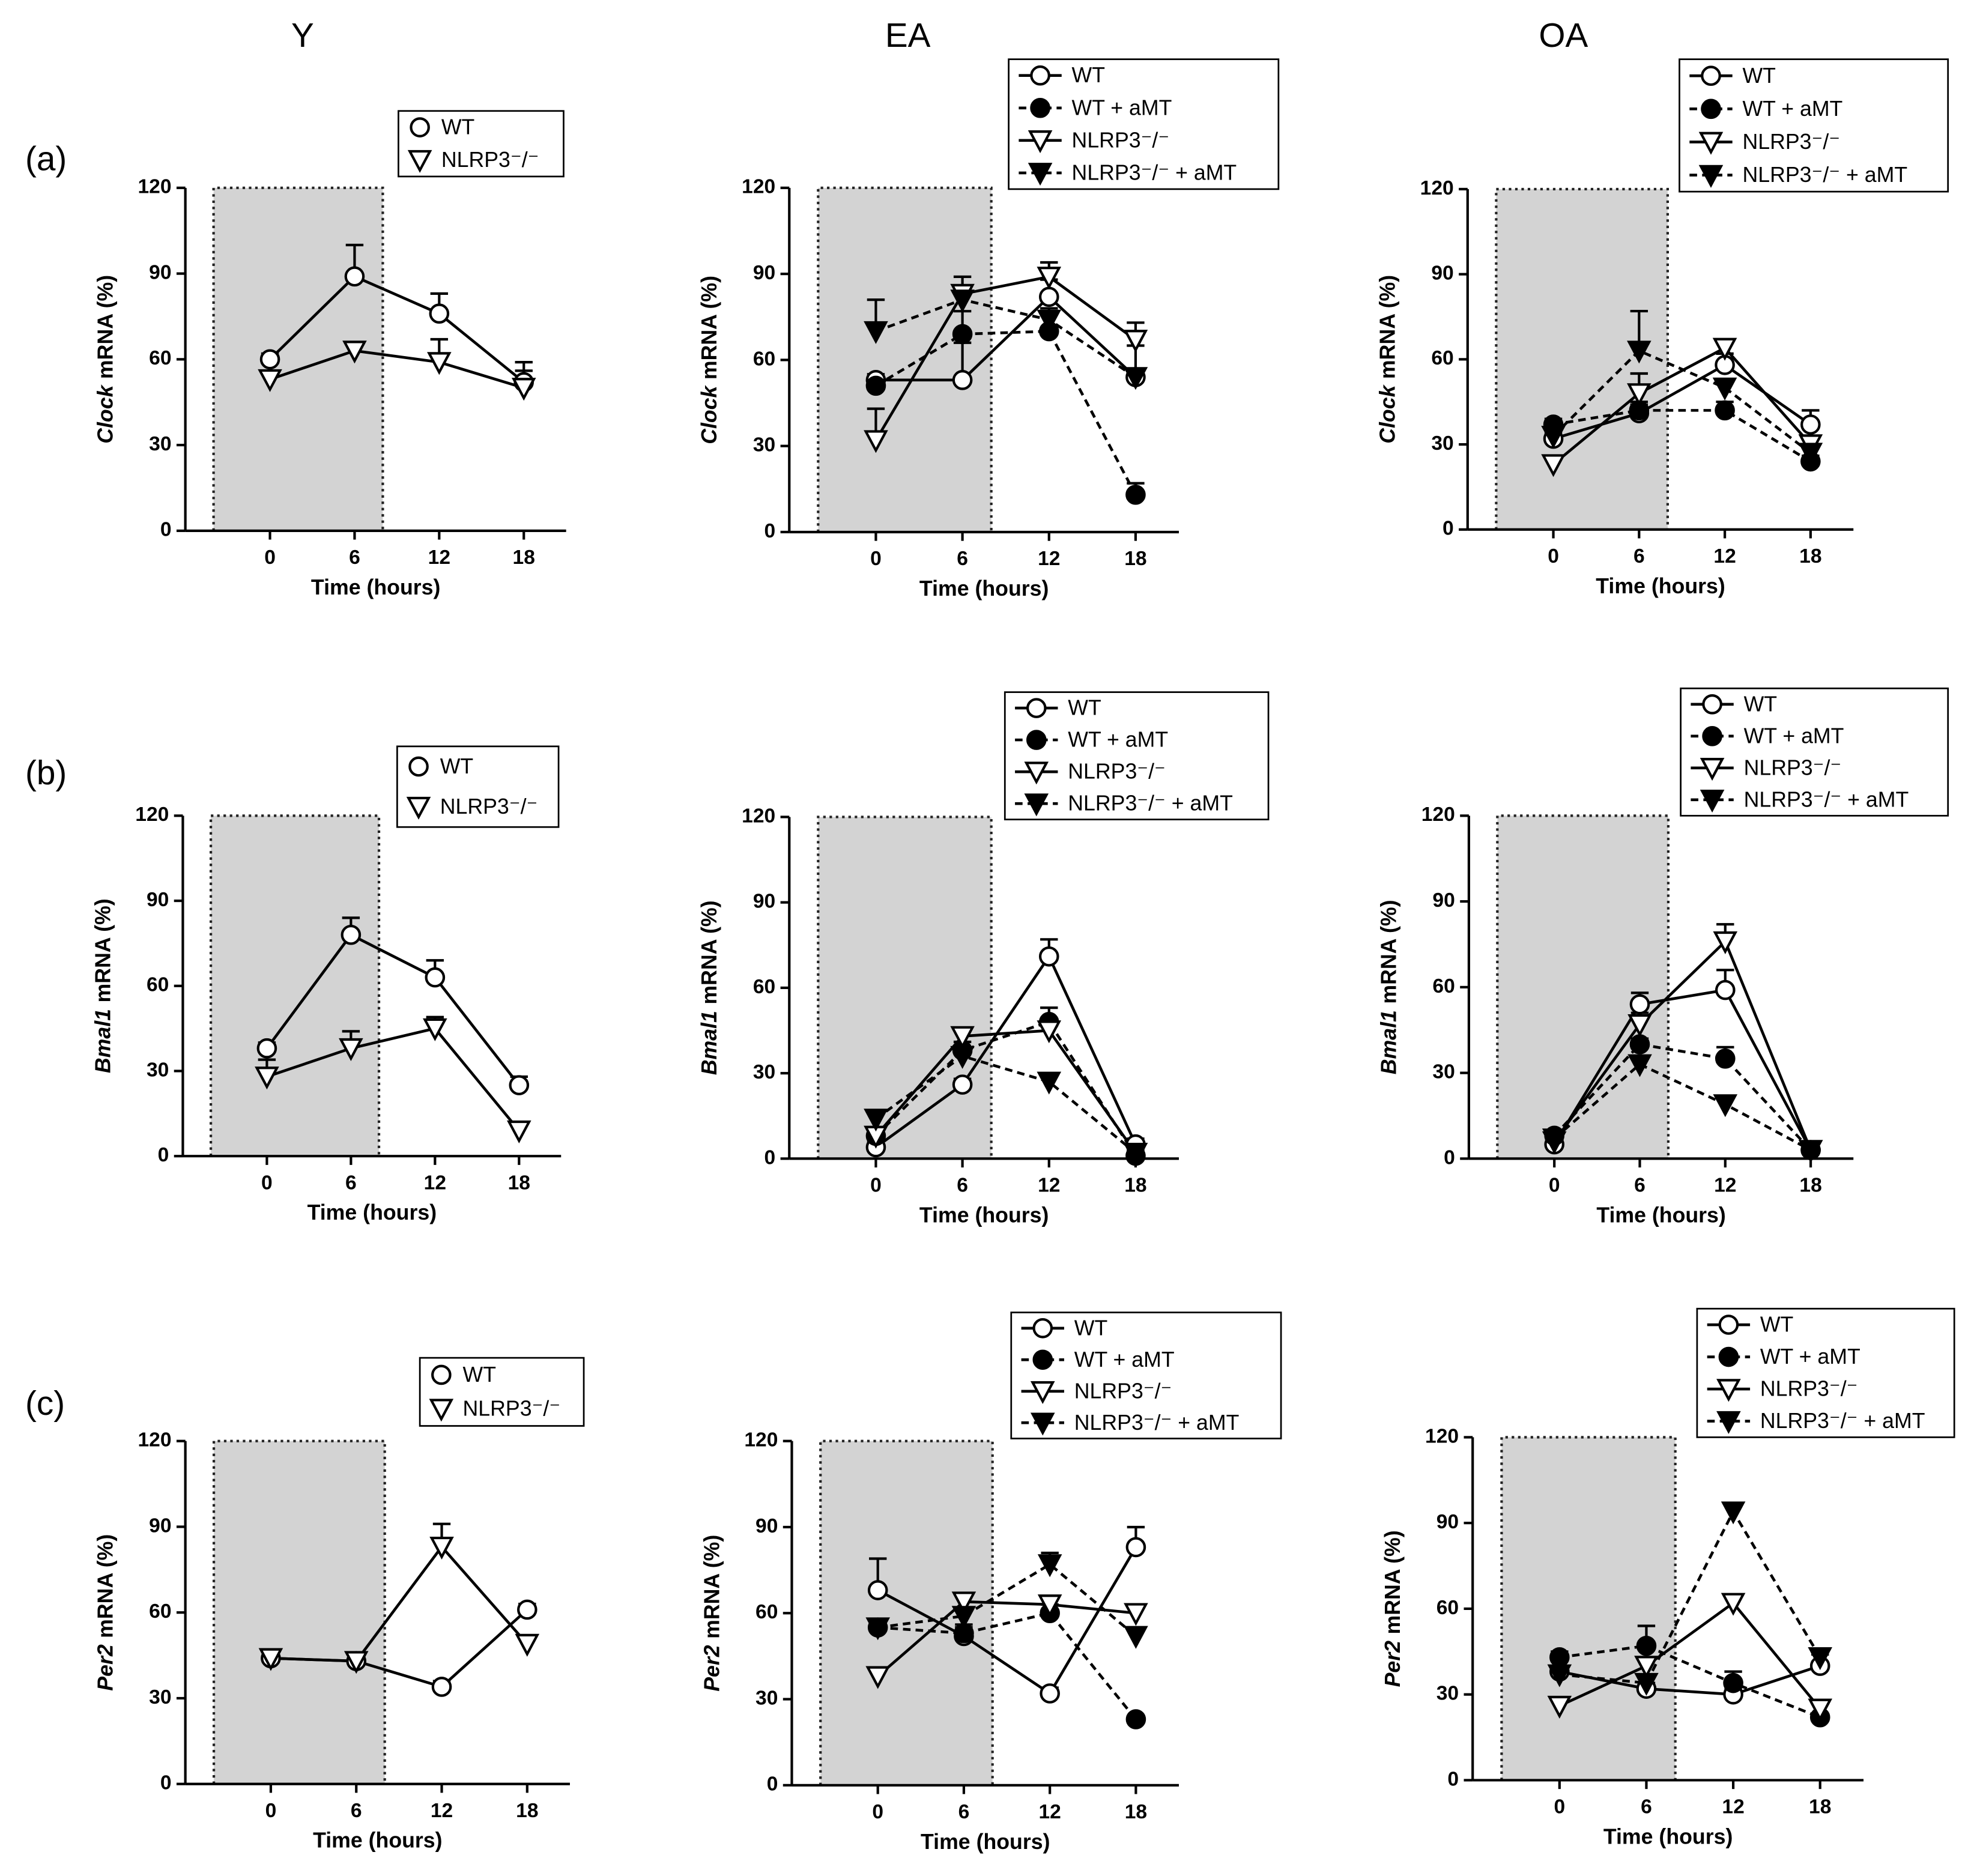 This screenshot has height=1876, width=1977. I want to click on y-axis-label-gene: Bmal1, so click(1389, 1042).